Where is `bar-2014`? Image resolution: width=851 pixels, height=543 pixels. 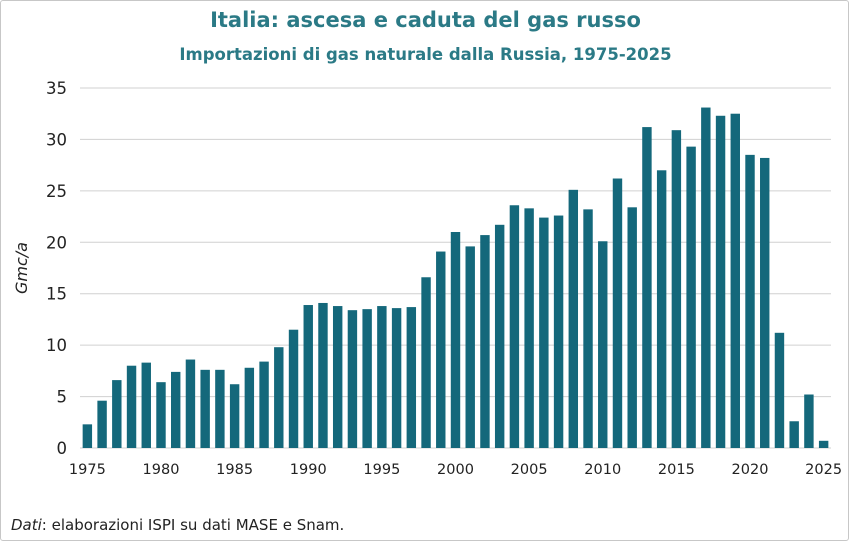
bar-2014 is located at coordinates (661, 309).